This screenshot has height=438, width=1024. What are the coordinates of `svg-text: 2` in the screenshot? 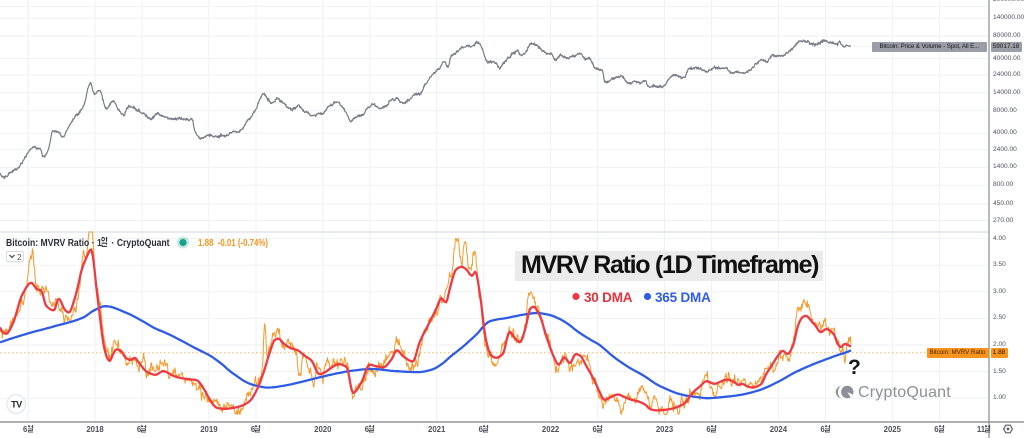 It's located at (19, 256).